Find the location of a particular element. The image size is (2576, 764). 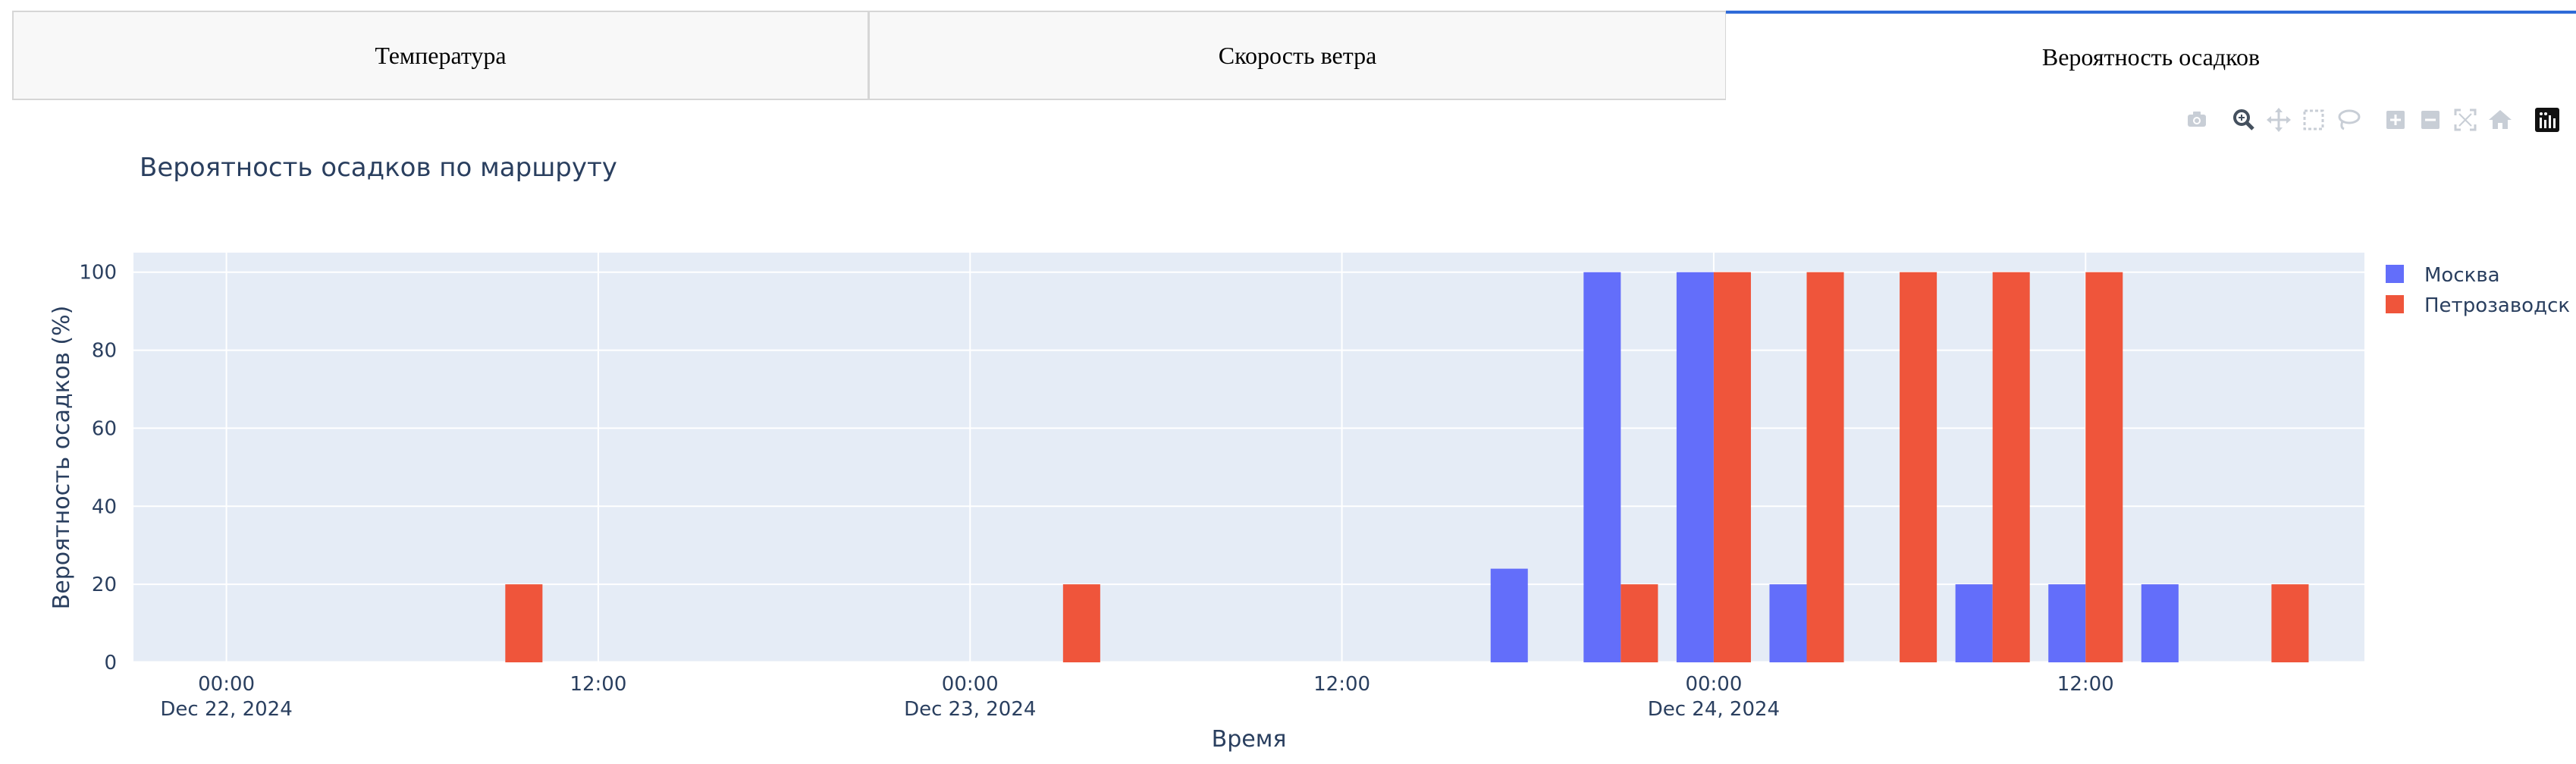

legend-item-moscow: Москва is located at coordinates (2443, 275).